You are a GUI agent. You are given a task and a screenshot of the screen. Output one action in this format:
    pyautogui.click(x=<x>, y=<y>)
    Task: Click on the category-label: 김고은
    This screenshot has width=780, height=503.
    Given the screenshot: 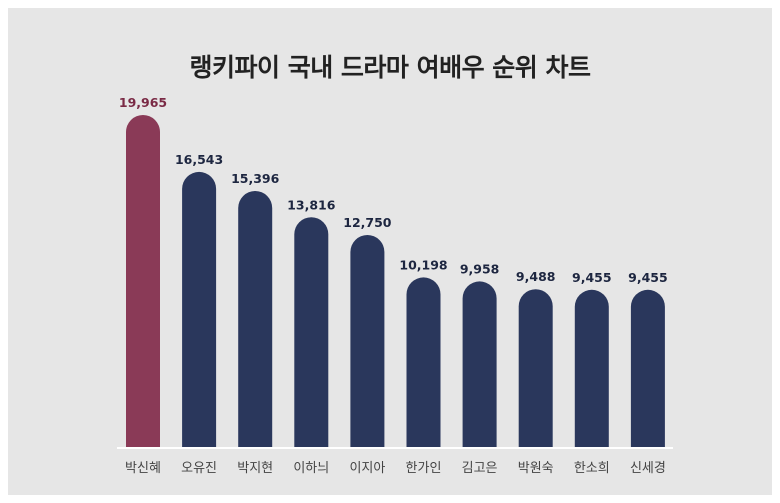 What is the action you would take?
    pyautogui.click(x=480, y=468)
    